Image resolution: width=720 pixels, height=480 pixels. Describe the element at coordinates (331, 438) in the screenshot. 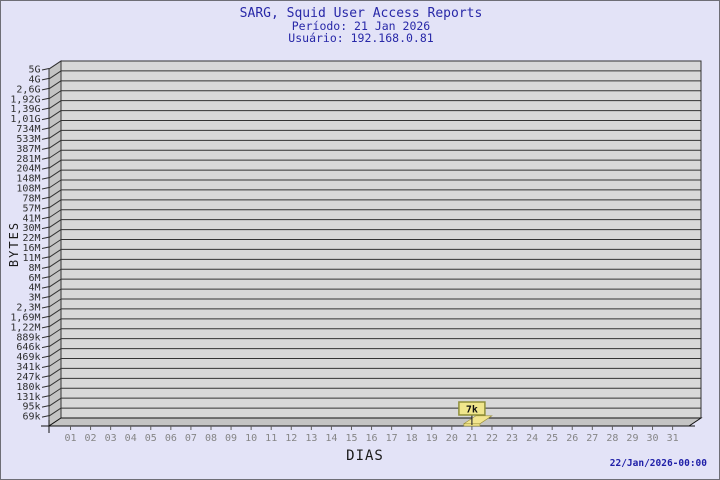

I see `x-tick-label: 14` at that location.